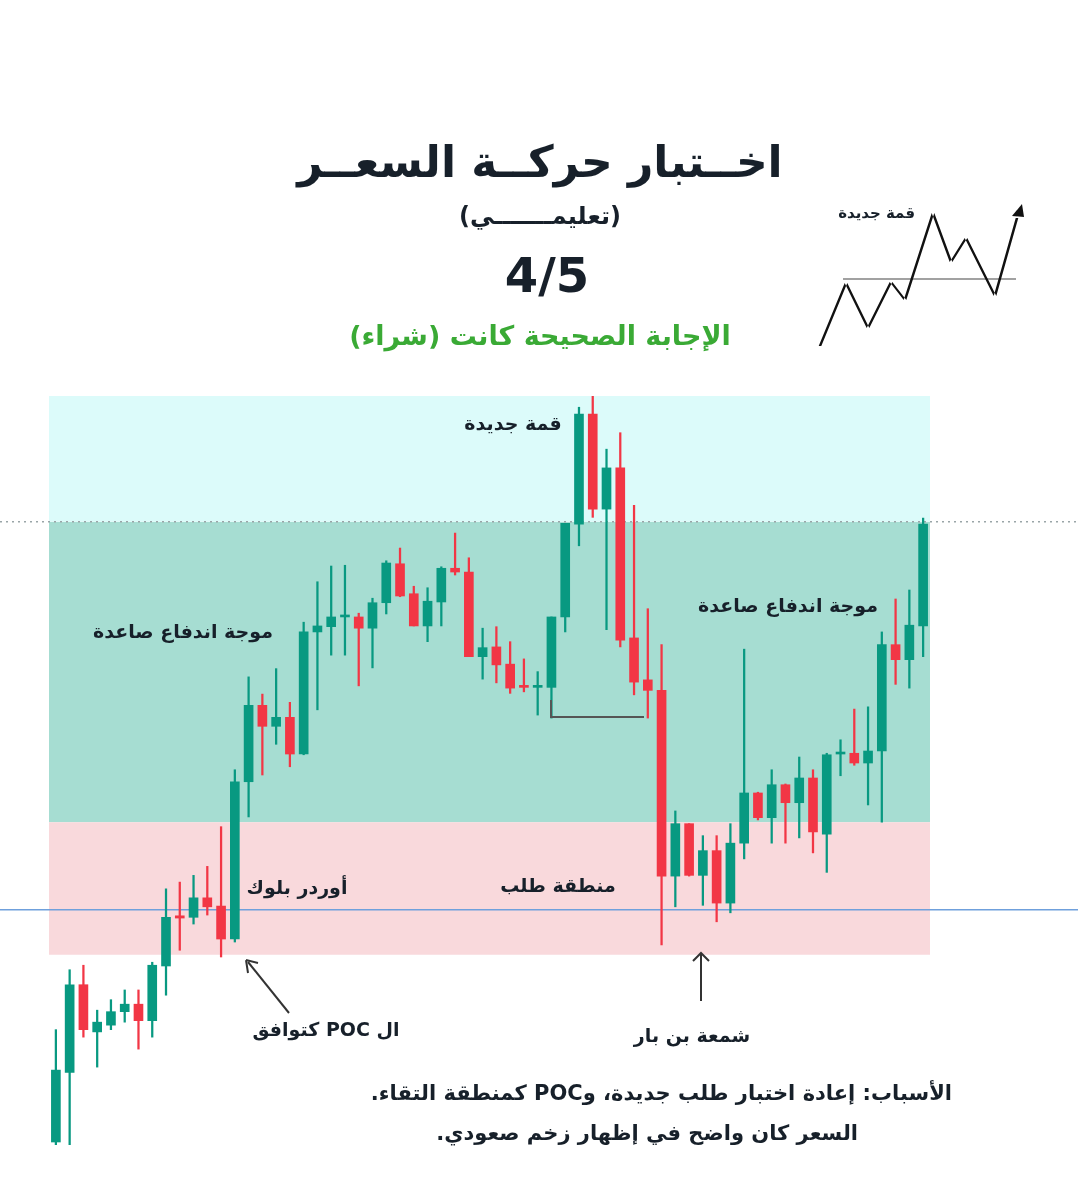 The image size is (1078, 1180). Describe the element at coordinates (540, 336) in the screenshot. I see `text: الإجابة الصحيحة كانت (شراء)` at that location.